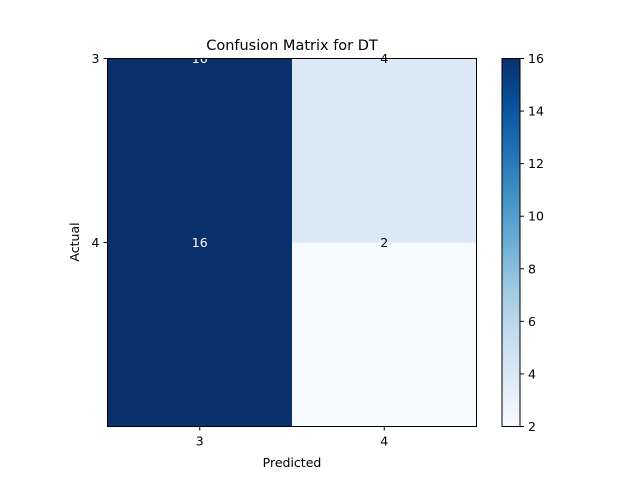  I want to click on colorbar-tick-label: 14, so click(536, 111).